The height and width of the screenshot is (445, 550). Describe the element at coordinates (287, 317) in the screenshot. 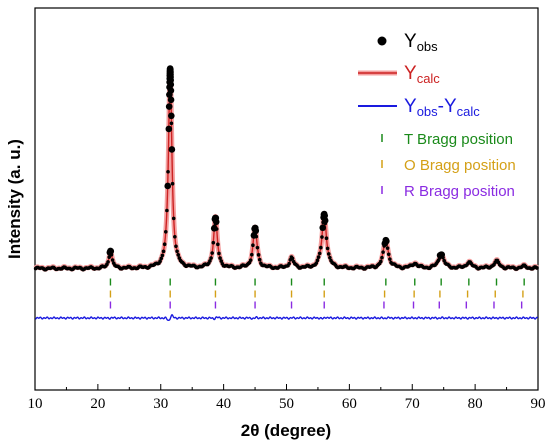

I see `difference-line` at that location.